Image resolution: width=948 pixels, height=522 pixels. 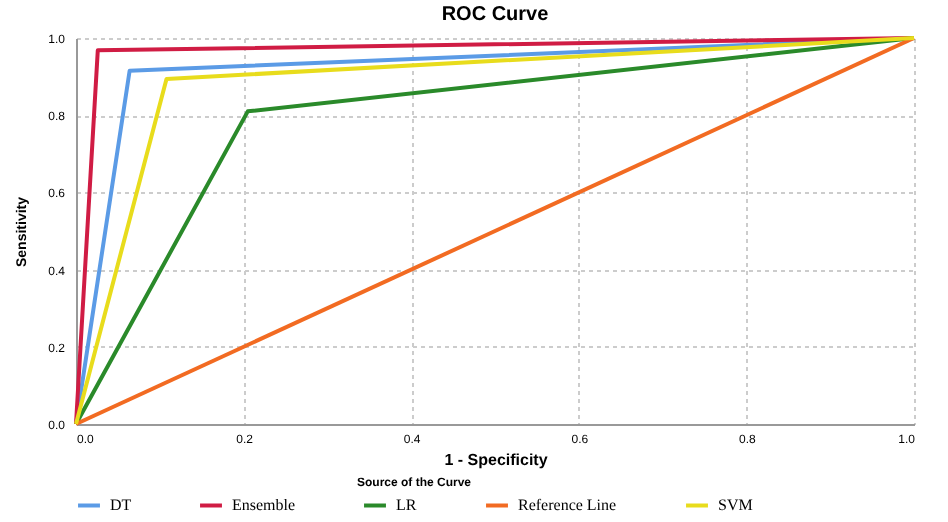 I want to click on legend-label: Ensemble, so click(x=264, y=504).